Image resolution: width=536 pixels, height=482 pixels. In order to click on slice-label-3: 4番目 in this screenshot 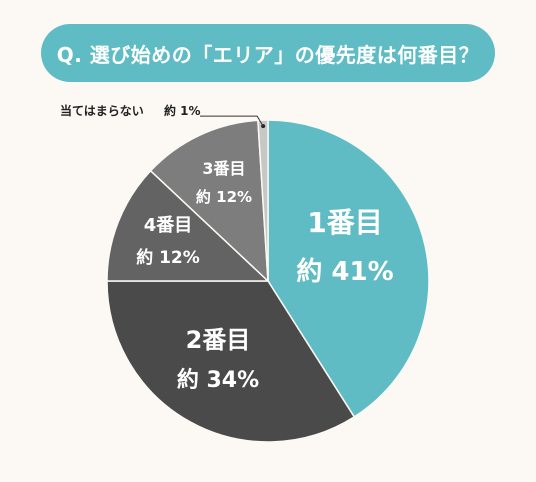, I will do `click(168, 225)`.